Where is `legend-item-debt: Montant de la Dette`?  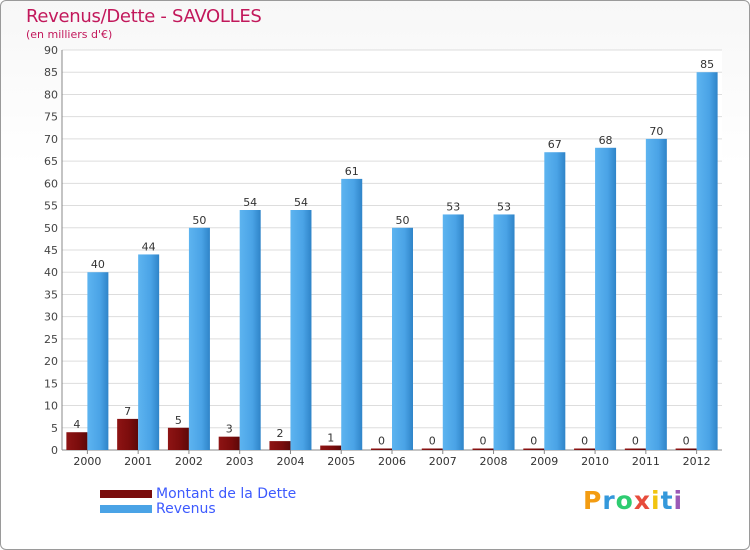 legend-item-debt: Montant de la Dette is located at coordinates (198, 493).